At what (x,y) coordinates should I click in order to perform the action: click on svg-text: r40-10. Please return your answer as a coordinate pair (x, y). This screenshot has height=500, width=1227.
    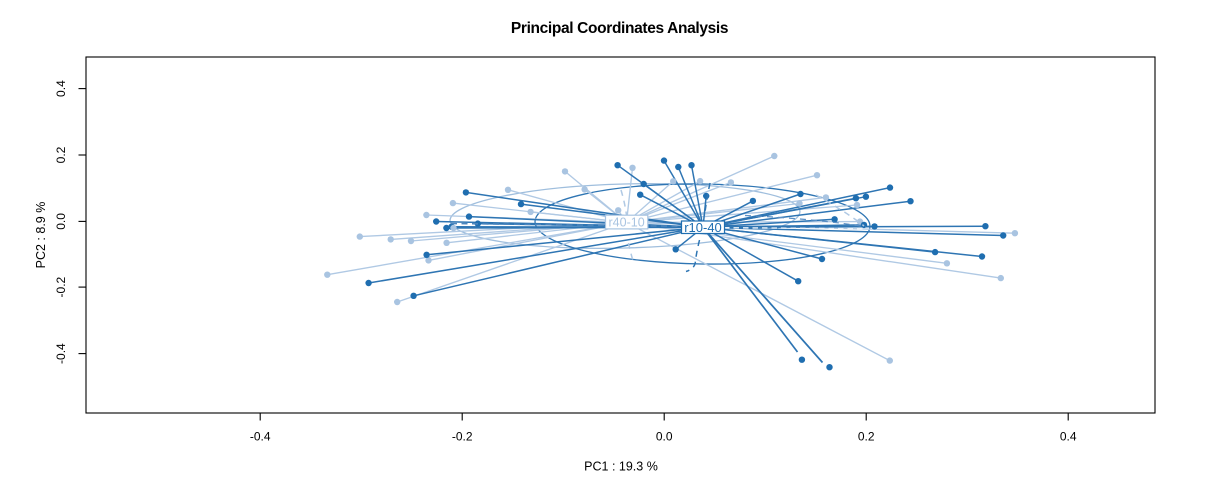
    Looking at the image, I should click on (627, 223).